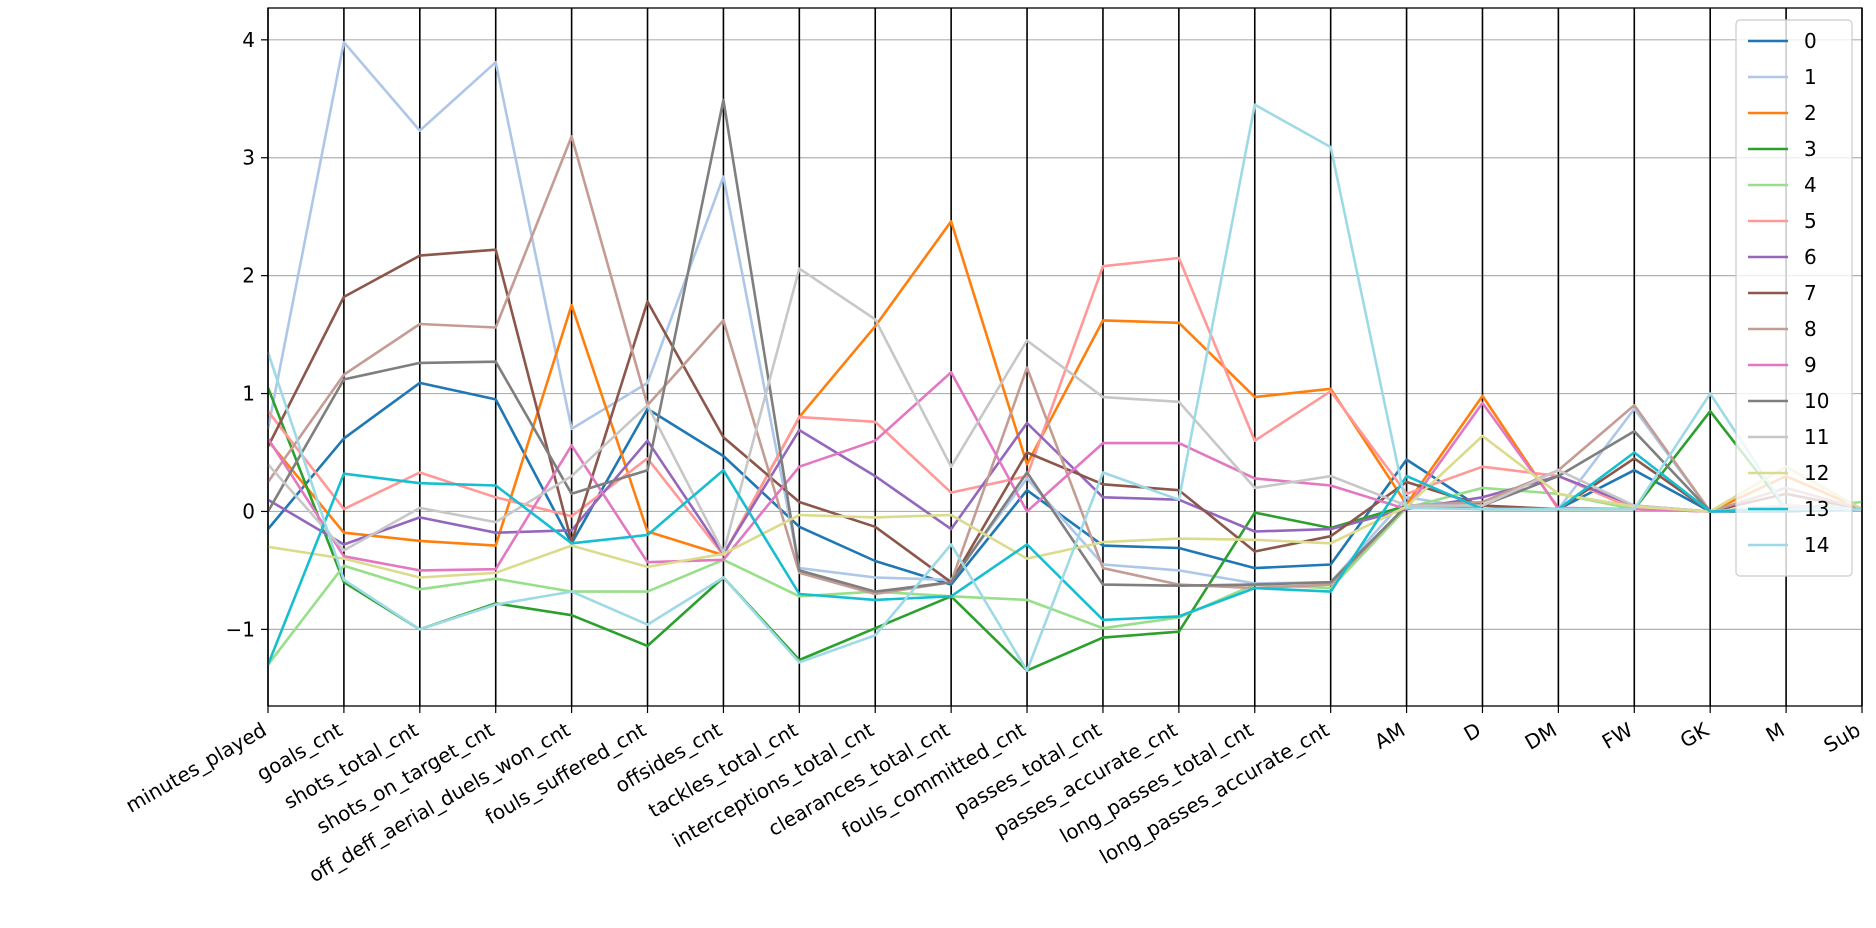  What do you see at coordinates (1810, 257) in the screenshot?
I see `legend-label-6: 6` at bounding box center [1810, 257].